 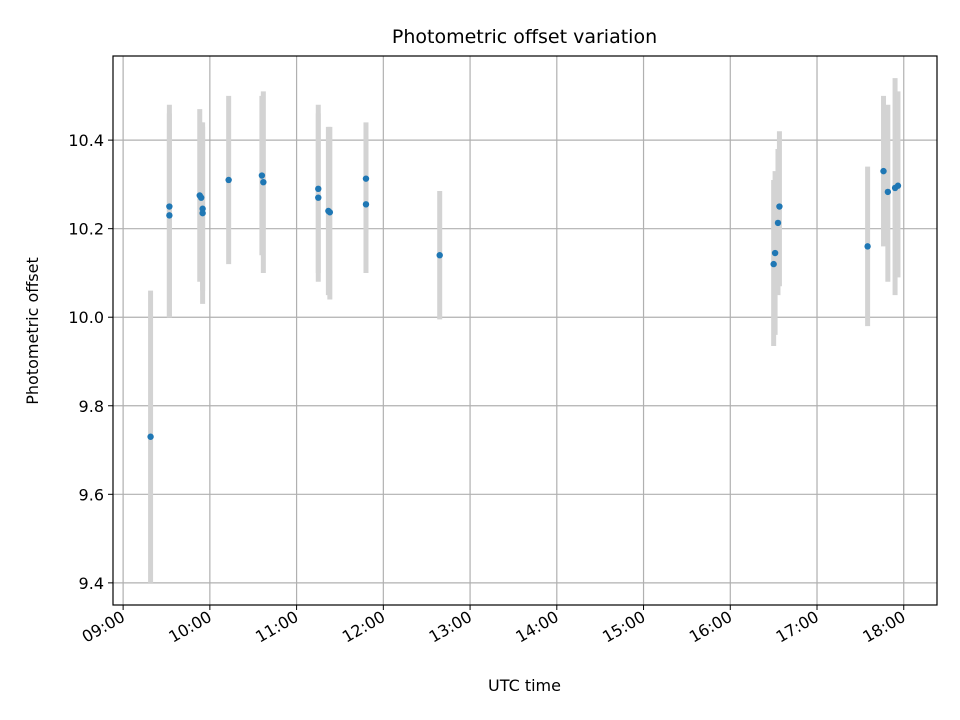 What do you see at coordinates (86, 140) in the screenshot?
I see `y-tick-label: 10.4` at bounding box center [86, 140].